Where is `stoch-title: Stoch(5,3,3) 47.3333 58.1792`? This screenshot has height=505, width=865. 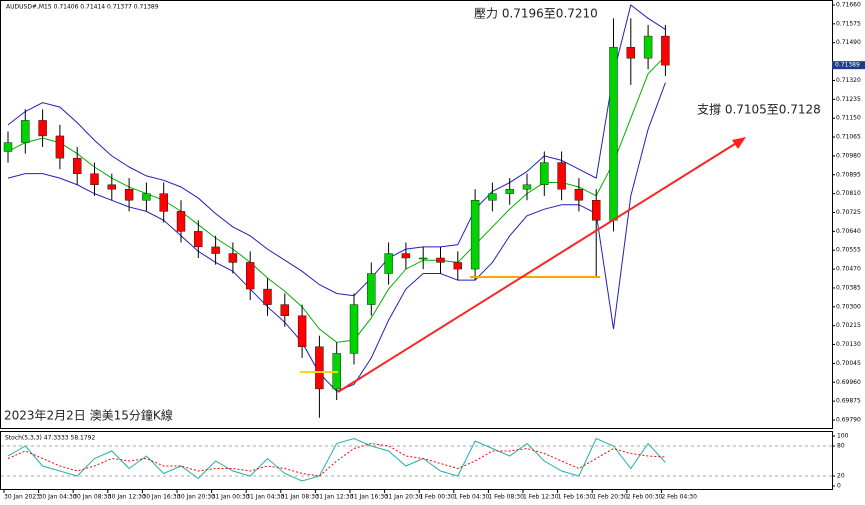
stoch-title: Stoch(5,3,3) 47.3333 58.1792 is located at coordinates (50, 438).